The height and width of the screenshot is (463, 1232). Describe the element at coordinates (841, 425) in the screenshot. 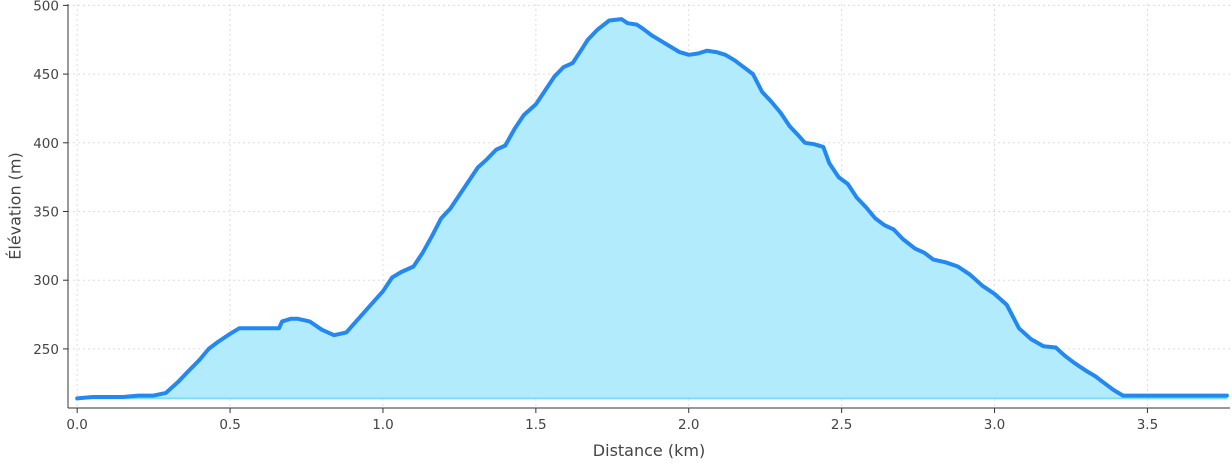

I see `x-tick-label-5: 2.5` at that location.